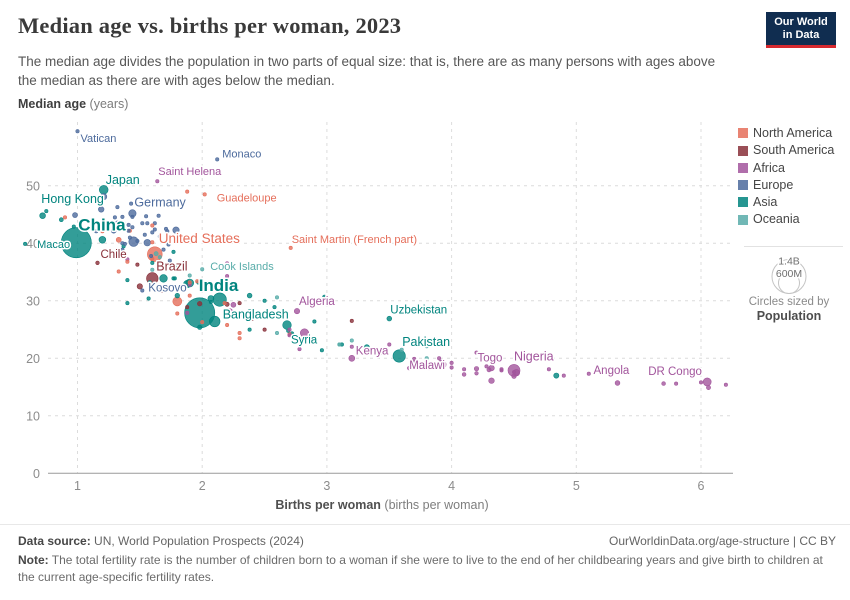 Image resolution: width=850 pixels, height=600 pixels. What do you see at coordinates (210, 301) in the screenshot?
I see `data-point-lebanon` at bounding box center [210, 301].